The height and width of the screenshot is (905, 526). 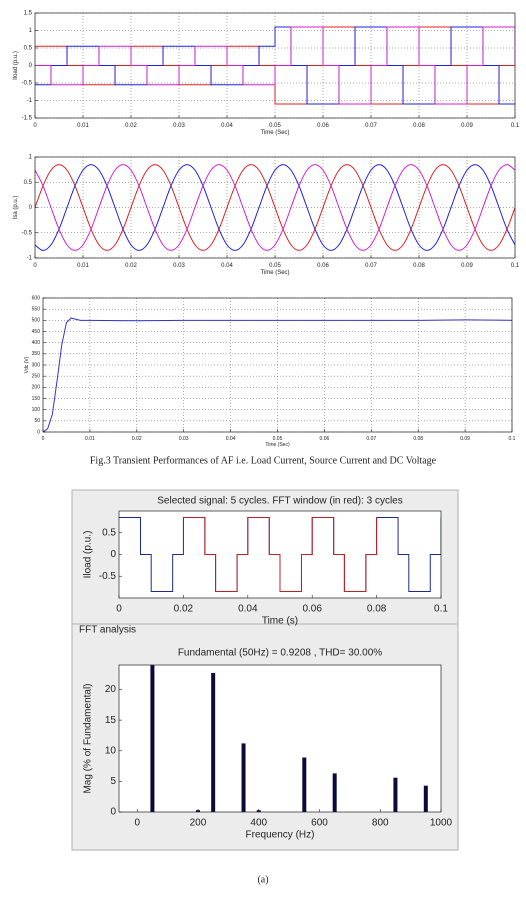 What do you see at coordinates (88, 738) in the screenshot?
I see `y-axis-label: Mag (% of Fundamental)` at bounding box center [88, 738].